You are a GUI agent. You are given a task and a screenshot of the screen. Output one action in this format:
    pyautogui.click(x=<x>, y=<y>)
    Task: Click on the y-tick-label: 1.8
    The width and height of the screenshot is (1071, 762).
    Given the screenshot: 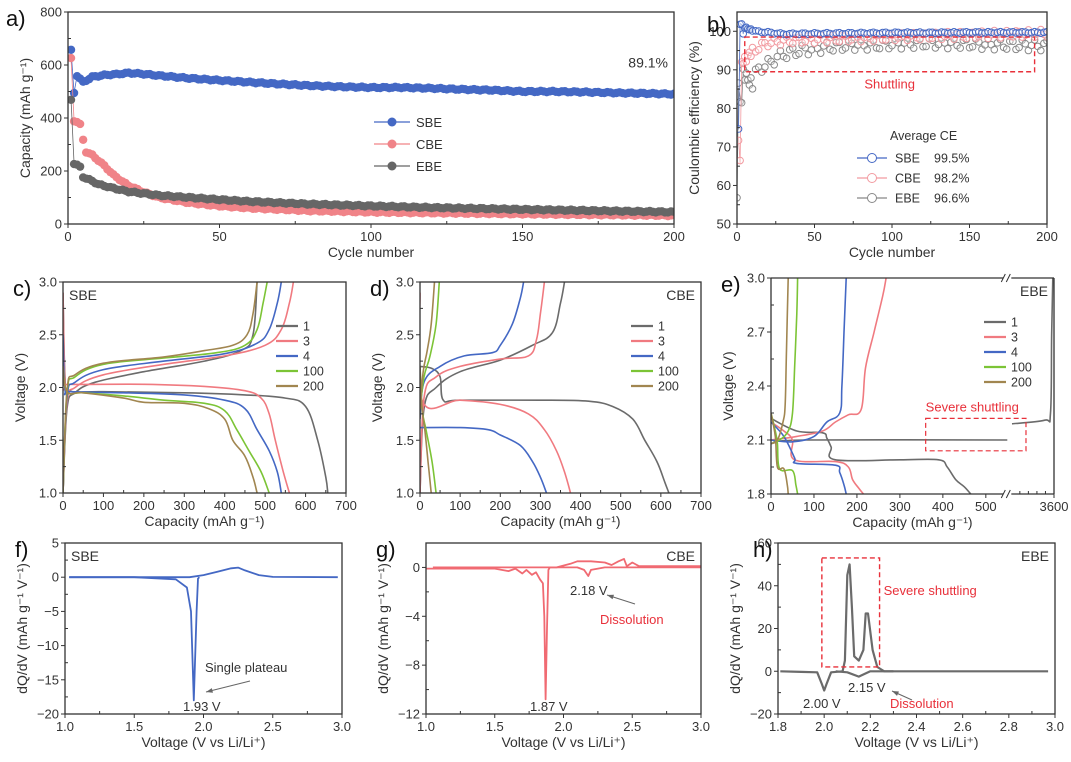 What is the action you would take?
    pyautogui.click(x=756, y=494)
    